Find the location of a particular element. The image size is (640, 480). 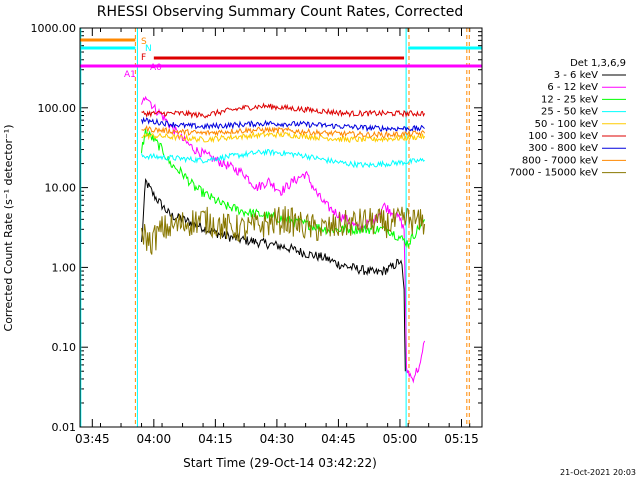

x-tick-label: 04:15 is located at coordinates (215, 439).